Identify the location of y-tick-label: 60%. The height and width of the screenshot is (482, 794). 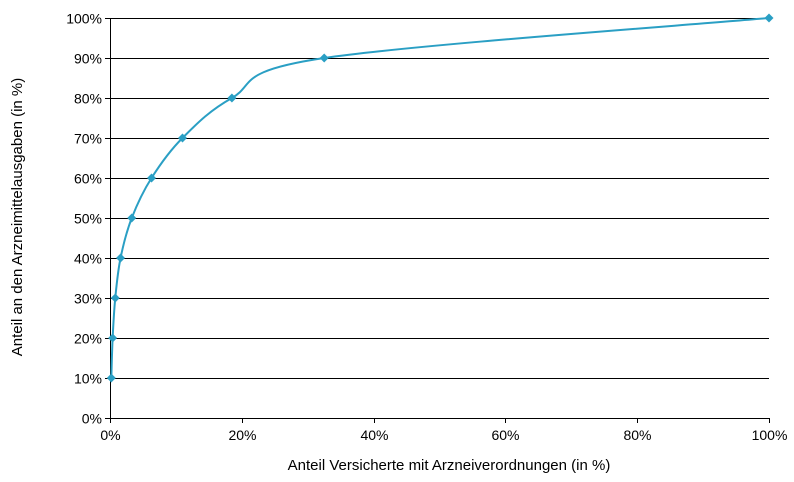
(88, 179).